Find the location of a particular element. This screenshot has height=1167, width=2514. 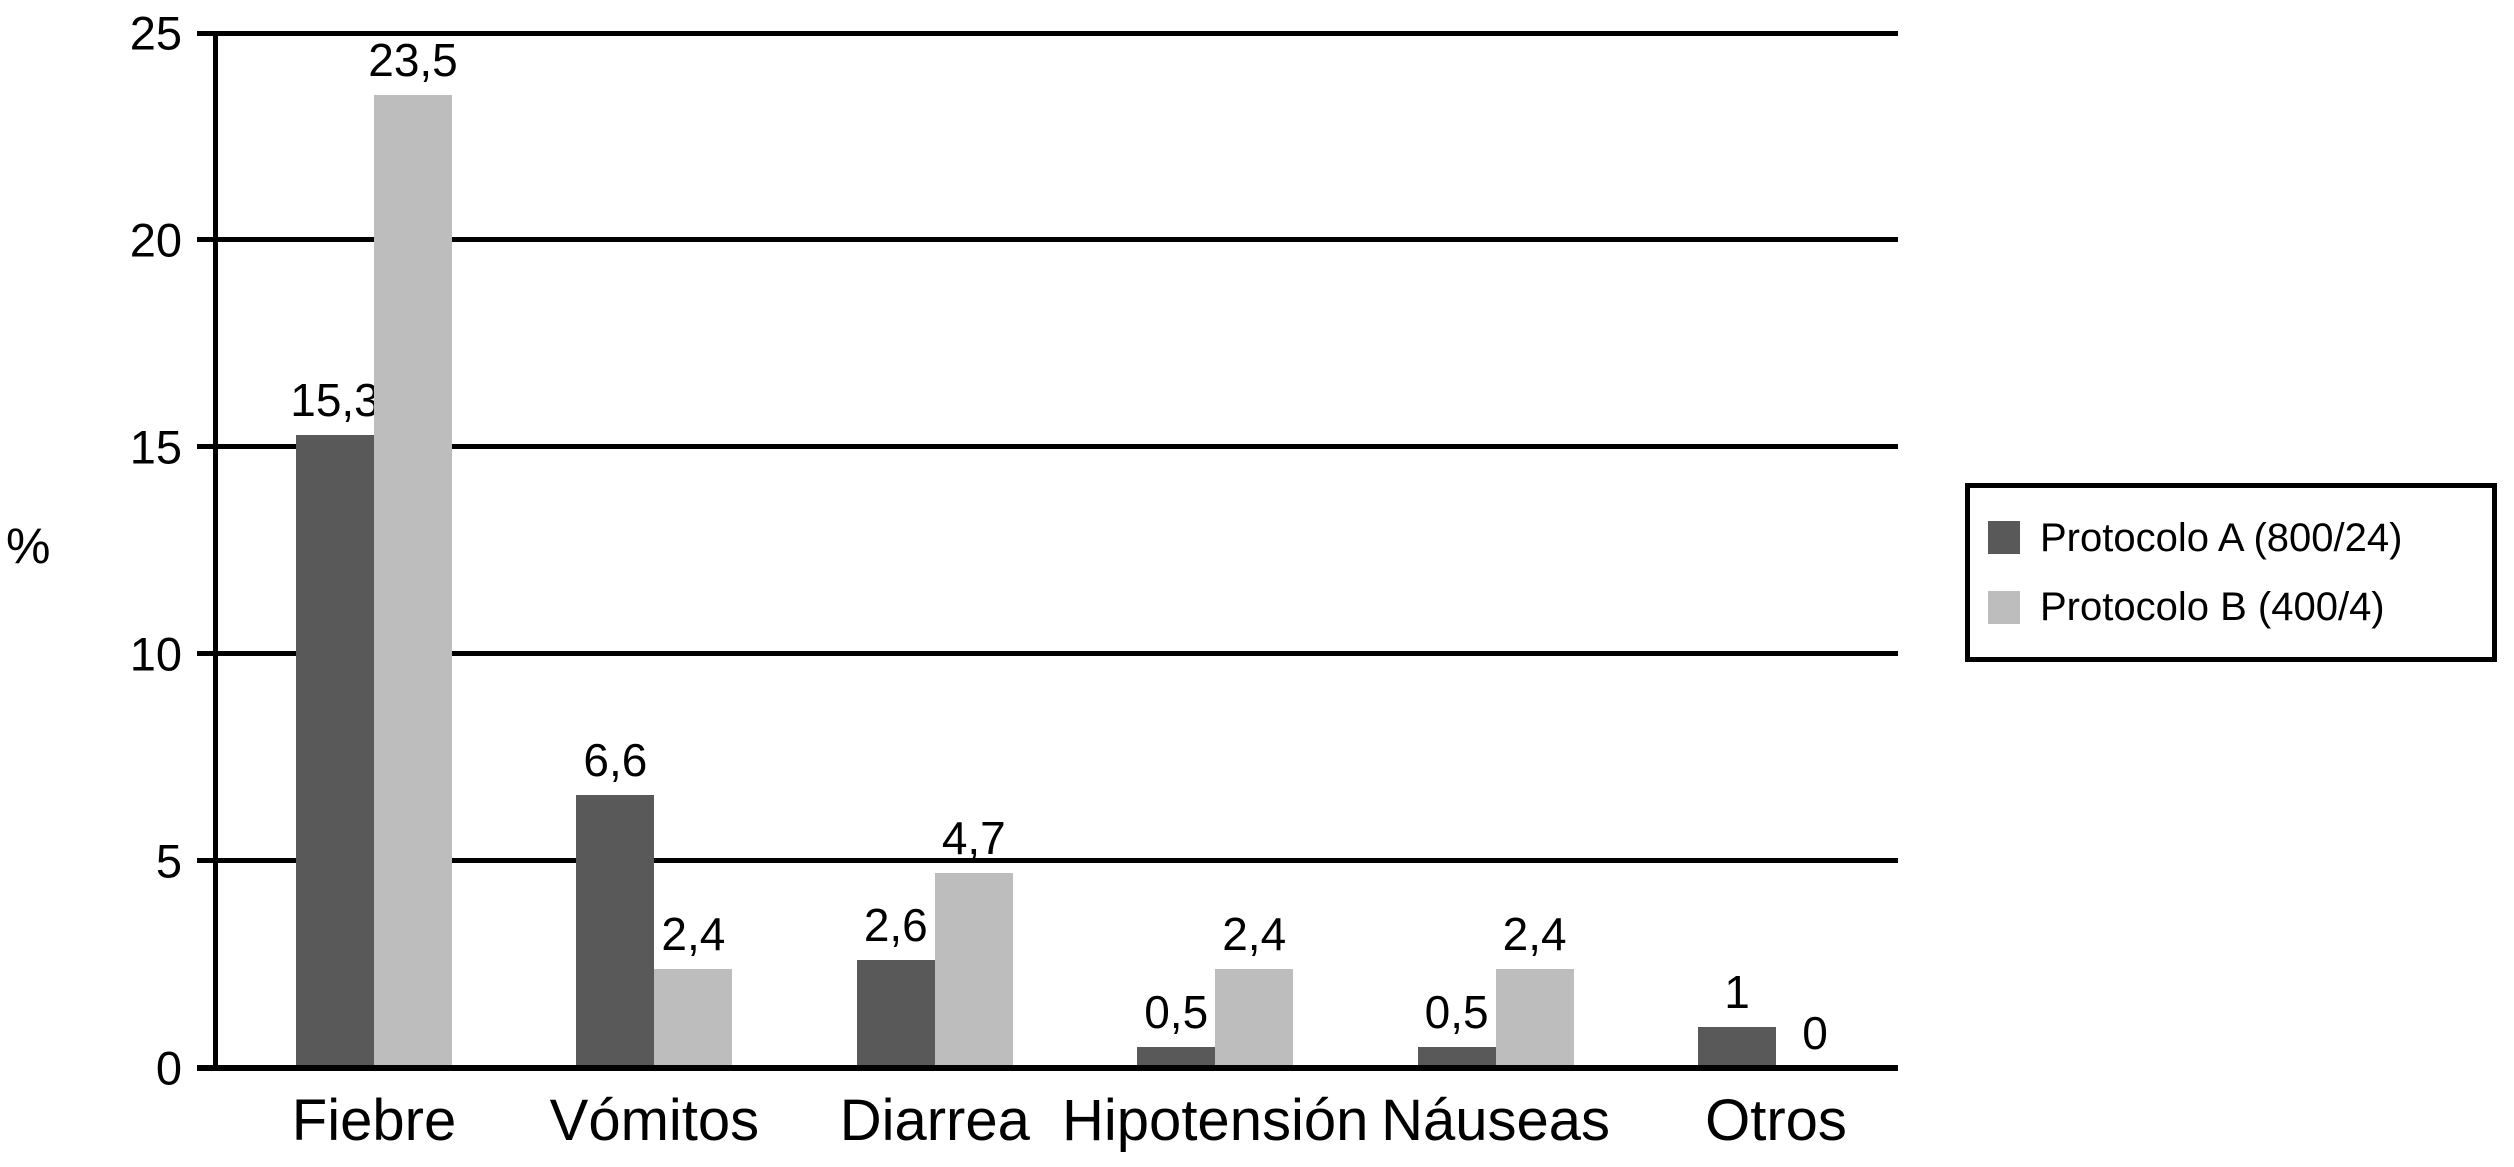

bar-value-label: 4,7 is located at coordinates (973, 838).